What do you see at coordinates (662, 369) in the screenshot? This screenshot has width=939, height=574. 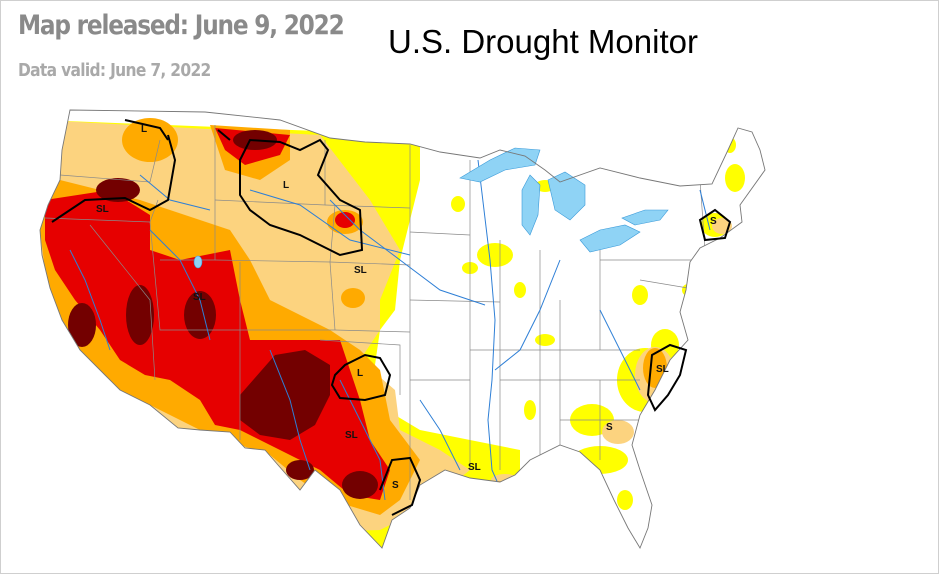 I see `label-carolina-SL: SL` at bounding box center [662, 369].